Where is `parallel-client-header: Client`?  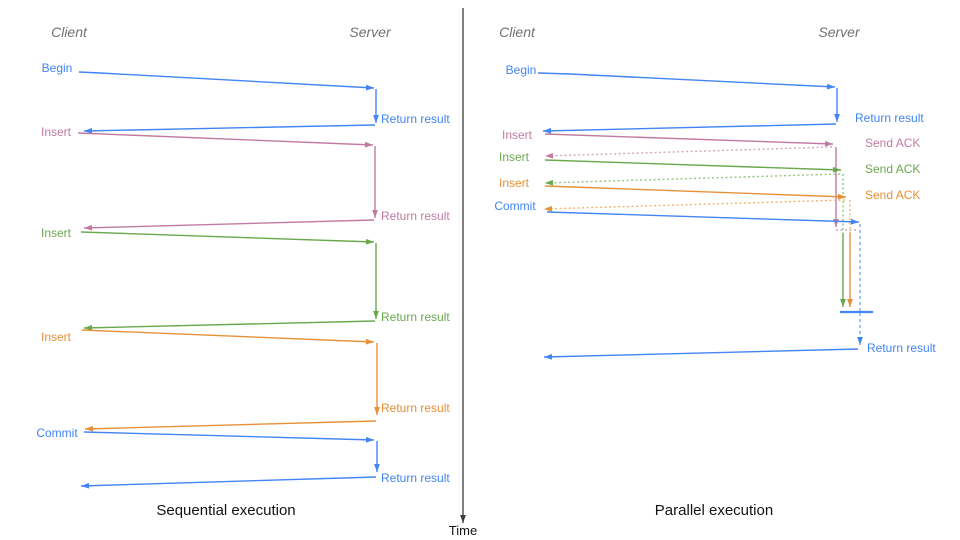
parallel-client-header: Client is located at coordinates (517, 32).